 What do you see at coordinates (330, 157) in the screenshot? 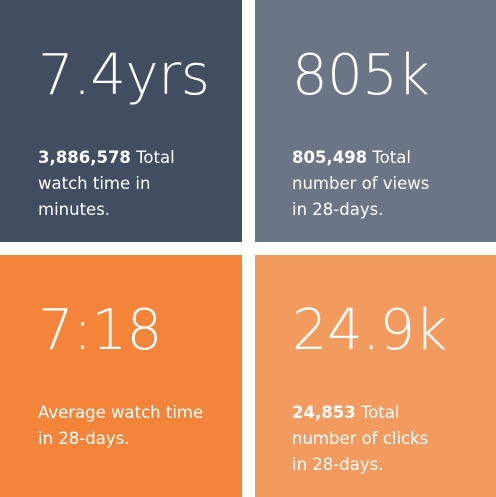
I see `stat-highlight: 805,498` at bounding box center [330, 157].